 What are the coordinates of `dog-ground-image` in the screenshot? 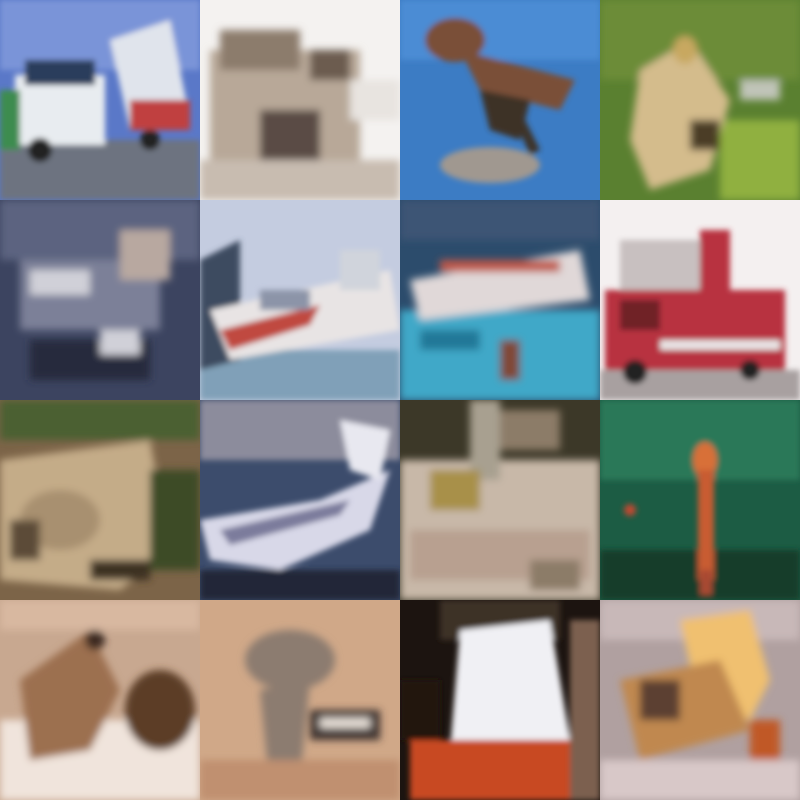 It's located at (500, 500).